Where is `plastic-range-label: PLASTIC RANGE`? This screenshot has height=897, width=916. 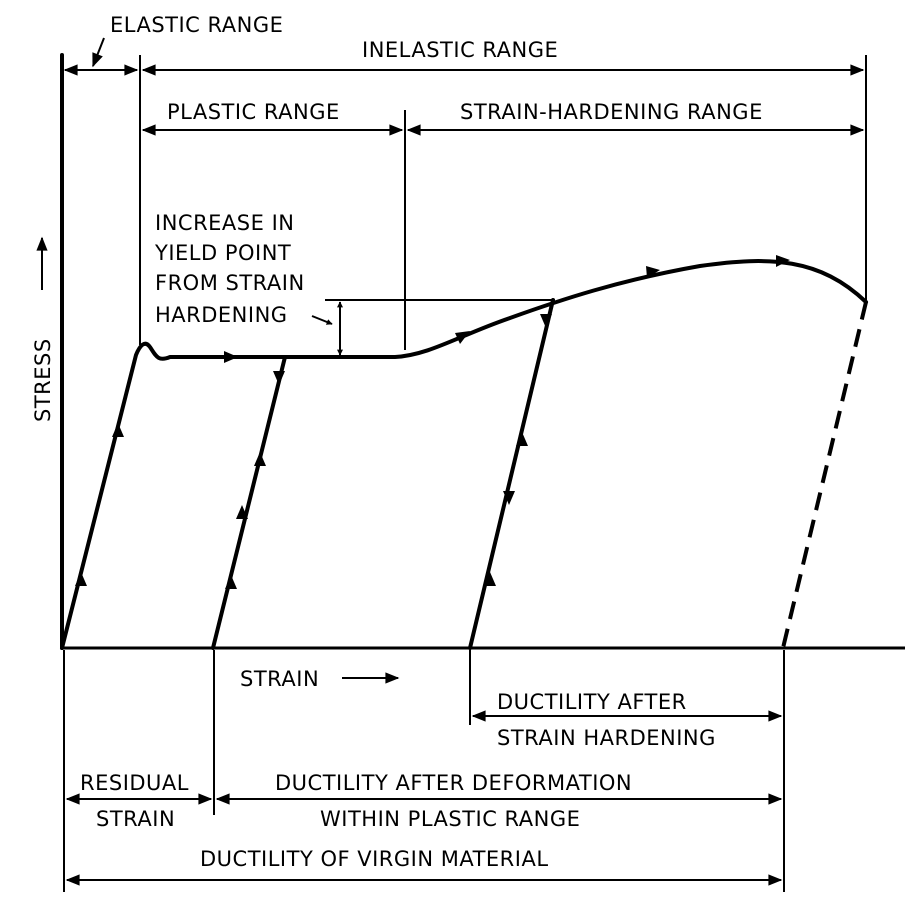
plastic-range-label: PLASTIC RANGE is located at coordinates (253, 112).